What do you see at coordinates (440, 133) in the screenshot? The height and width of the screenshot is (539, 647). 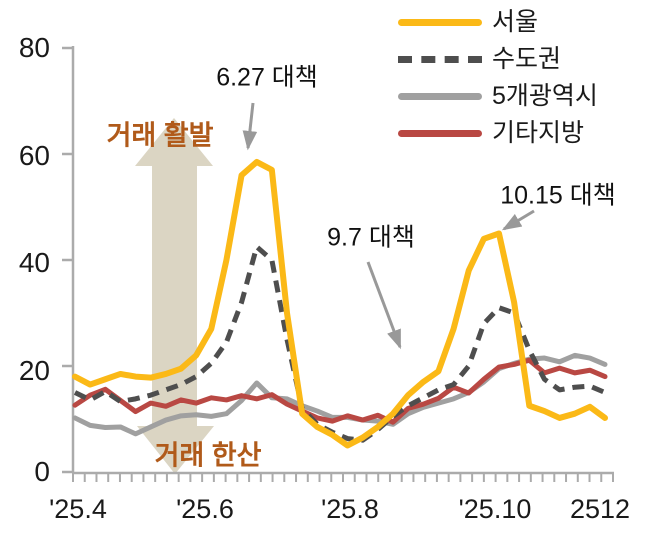 I see `legend-swatch-other-regions` at bounding box center [440, 133].